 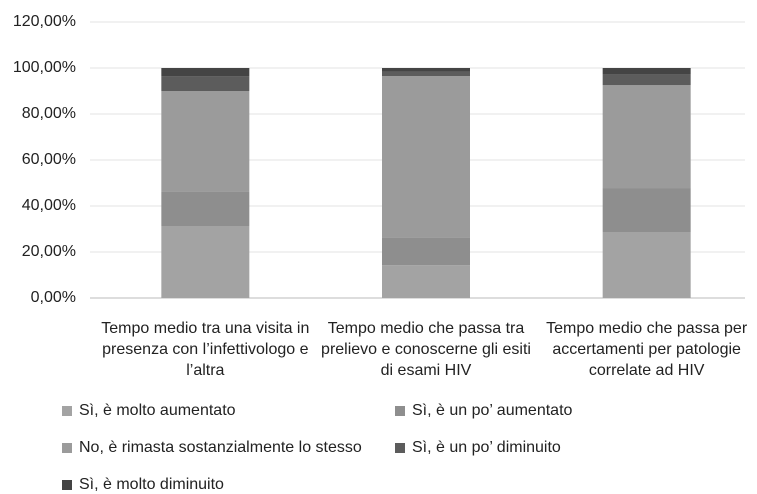 What do you see at coordinates (486, 447) in the screenshot?
I see `legend-label: Sì, è un po’ diminuito` at bounding box center [486, 447].